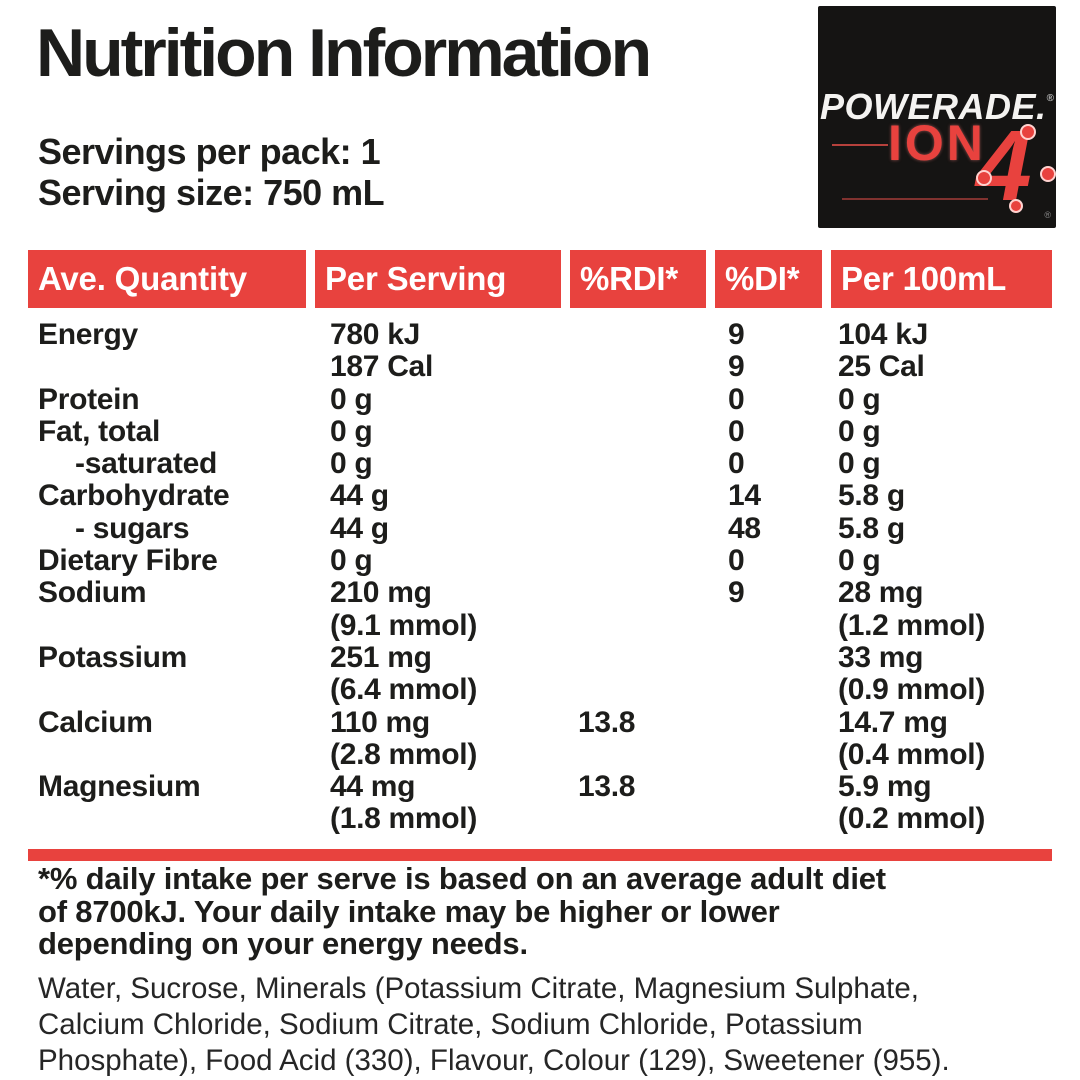 This screenshot has width=1080, height=1080. What do you see at coordinates (404, 625) in the screenshot?
I see `value-per-serving: (9.1 mmol)` at bounding box center [404, 625].